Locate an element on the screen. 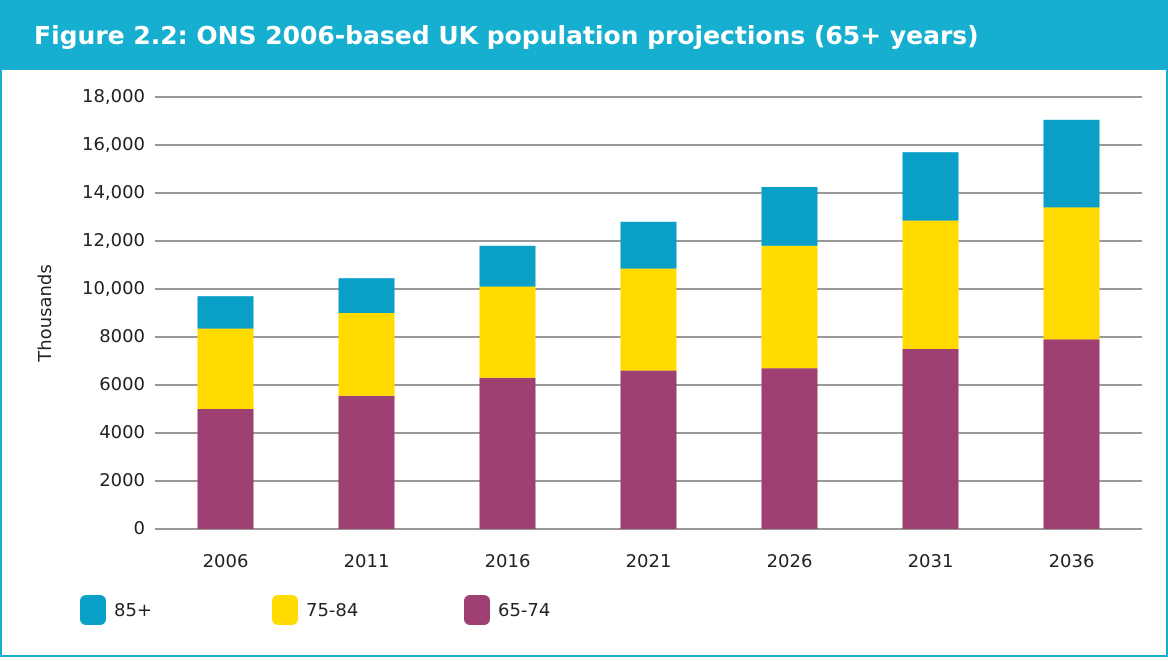 The height and width of the screenshot is (661, 1168). legend-label: 75-84 is located at coordinates (332, 610).